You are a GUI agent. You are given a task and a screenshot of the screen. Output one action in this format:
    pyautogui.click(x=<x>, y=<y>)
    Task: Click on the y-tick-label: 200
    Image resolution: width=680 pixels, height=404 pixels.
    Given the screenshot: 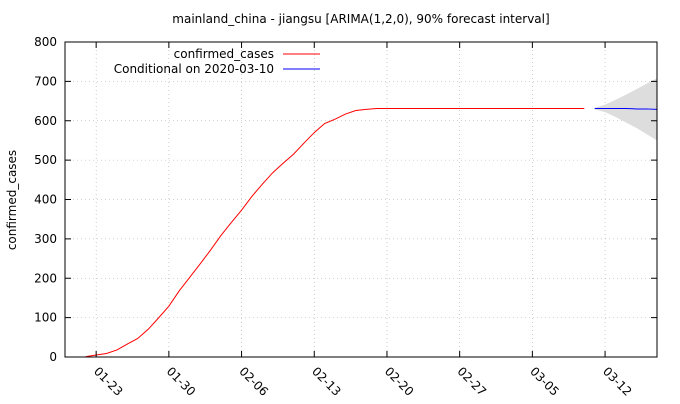 What is the action you would take?
    pyautogui.click(x=45, y=278)
    